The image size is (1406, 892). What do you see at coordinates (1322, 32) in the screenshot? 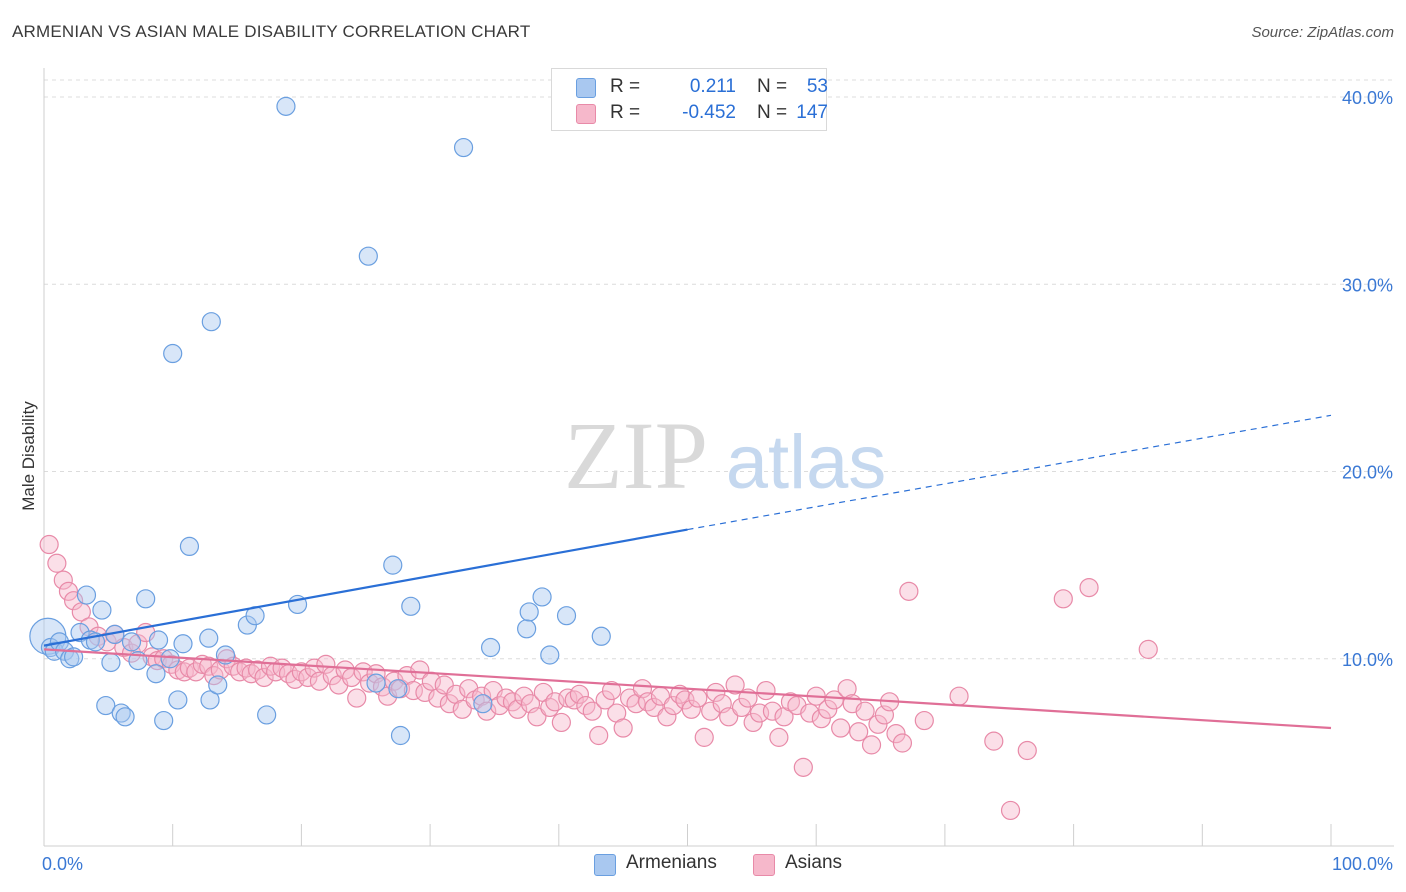
I see `source-label: Source: ZipAtlas.com` at bounding box center [1322, 32].